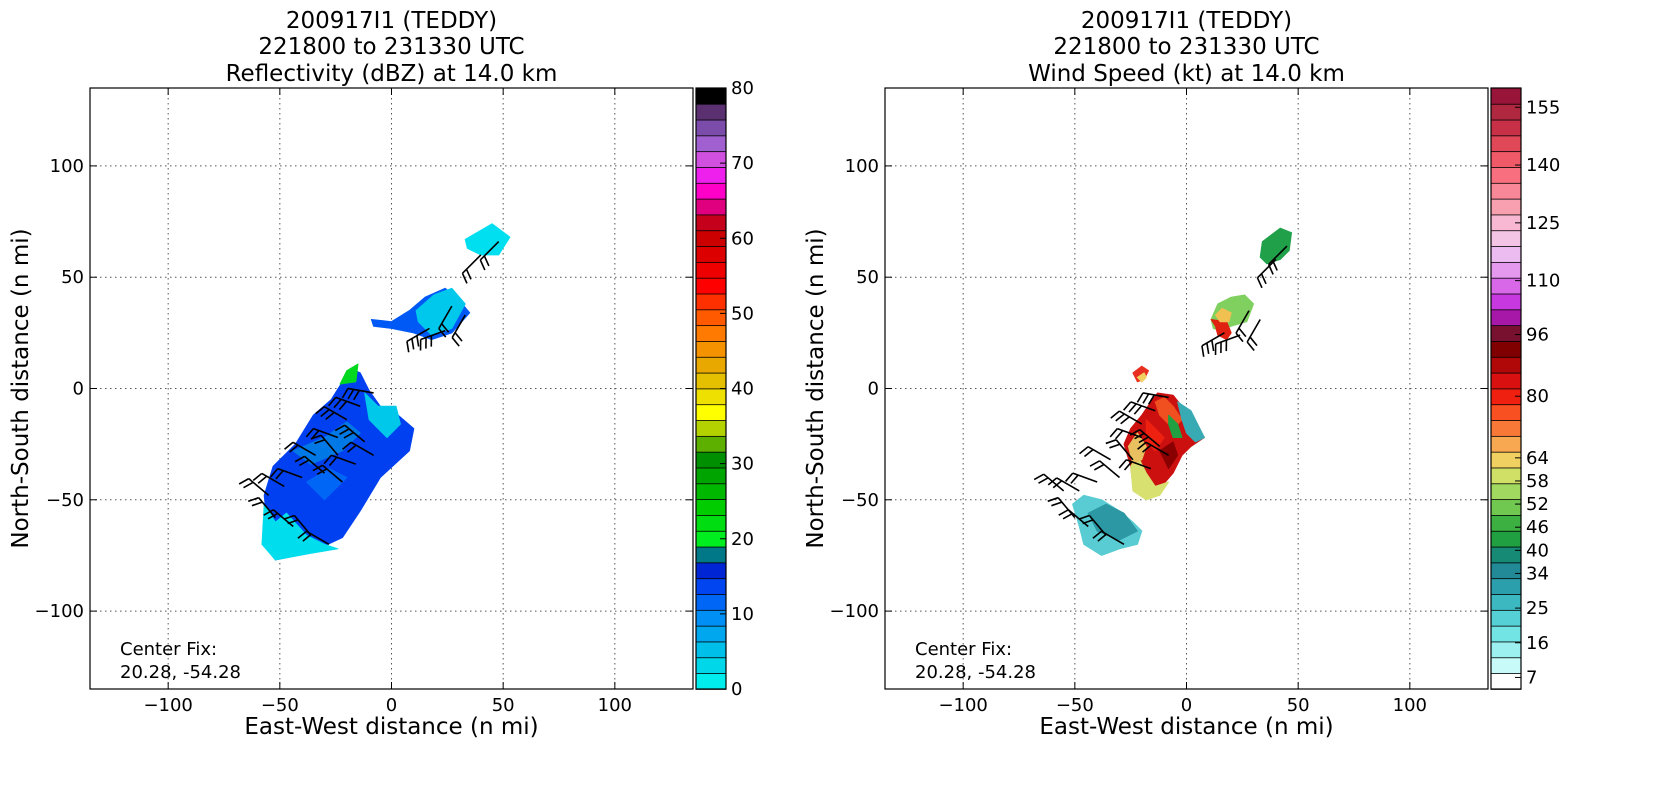  What do you see at coordinates (742, 238) in the screenshot?
I see `colorbar-tick-label: 60` at bounding box center [742, 238].